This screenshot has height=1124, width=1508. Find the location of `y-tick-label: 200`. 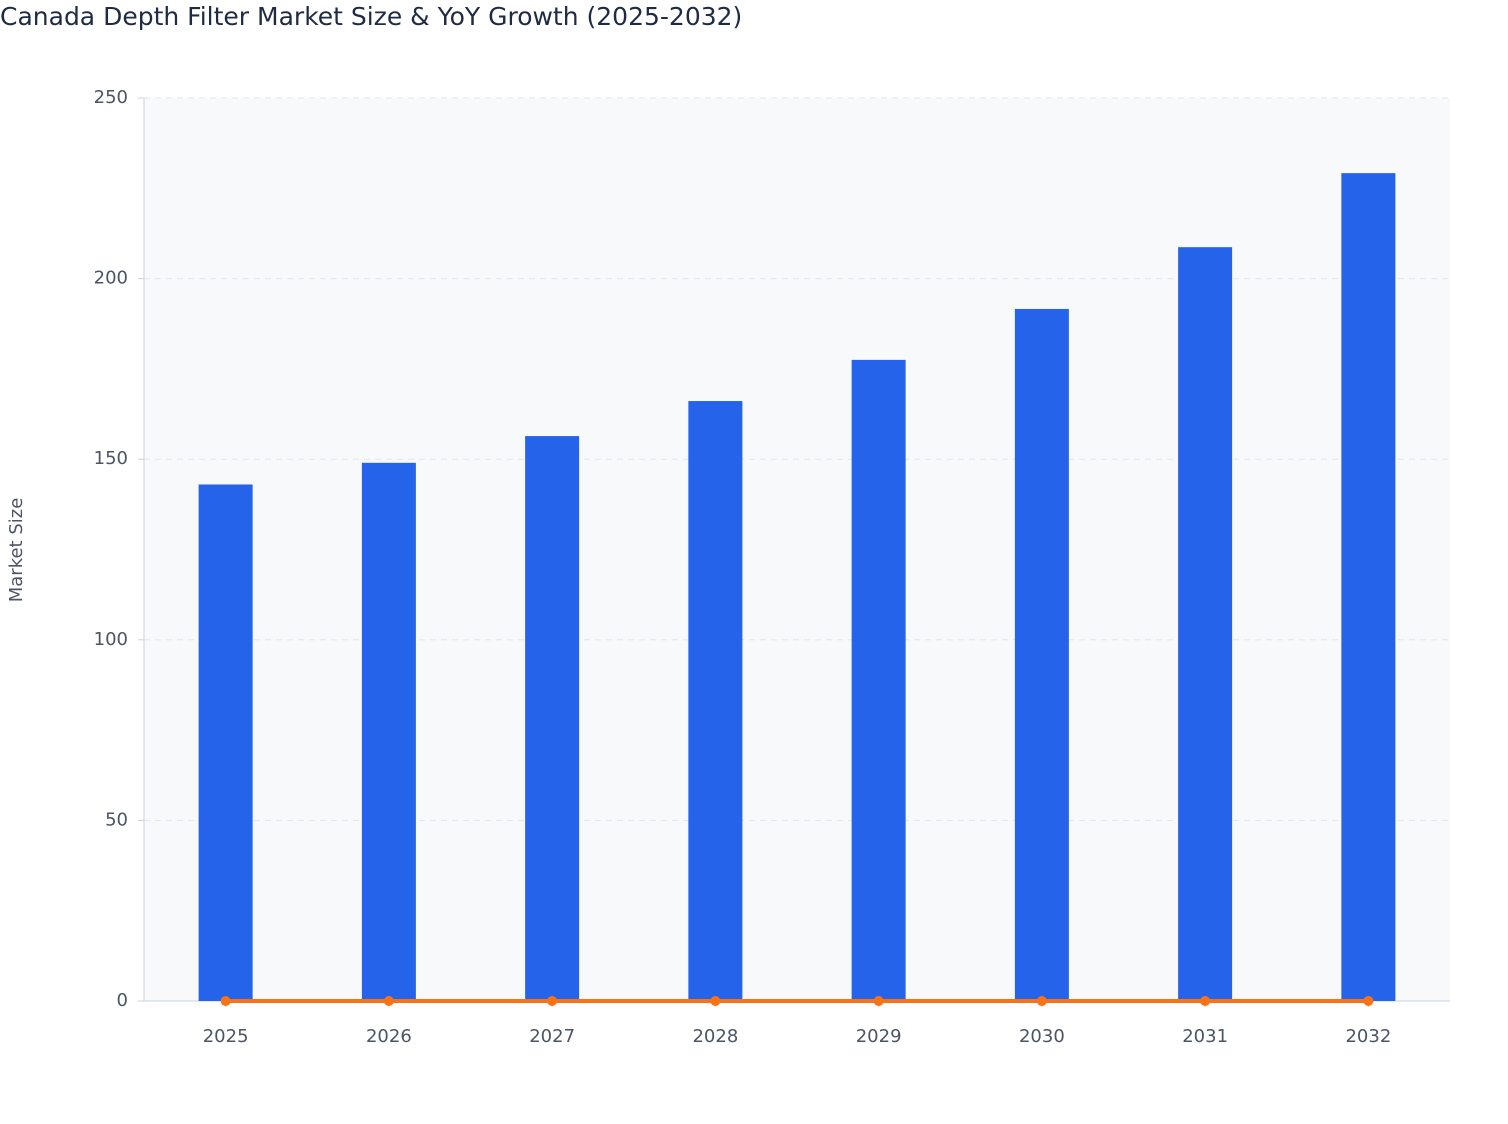

y-tick-label: 200 is located at coordinates (111, 278).